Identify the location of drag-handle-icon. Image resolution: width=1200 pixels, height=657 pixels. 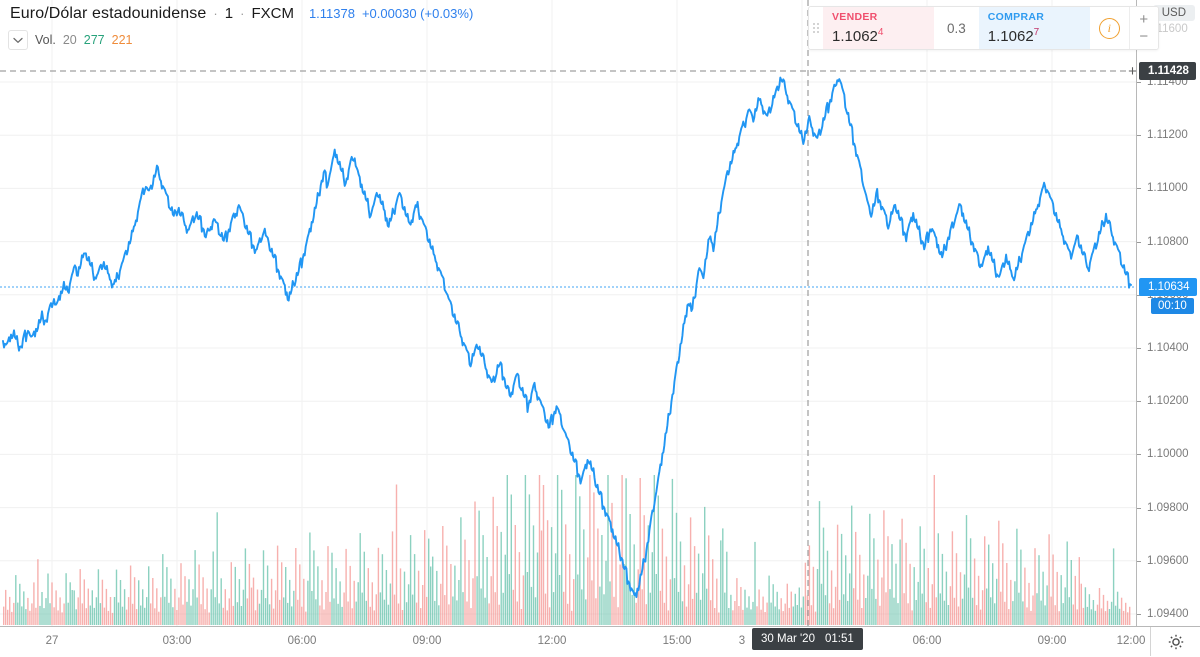
(816, 28).